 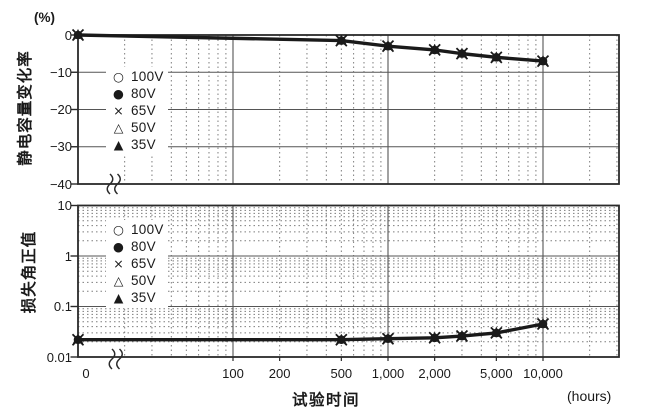 I want to click on y-tick-label-top: −20, so click(x=60, y=109).